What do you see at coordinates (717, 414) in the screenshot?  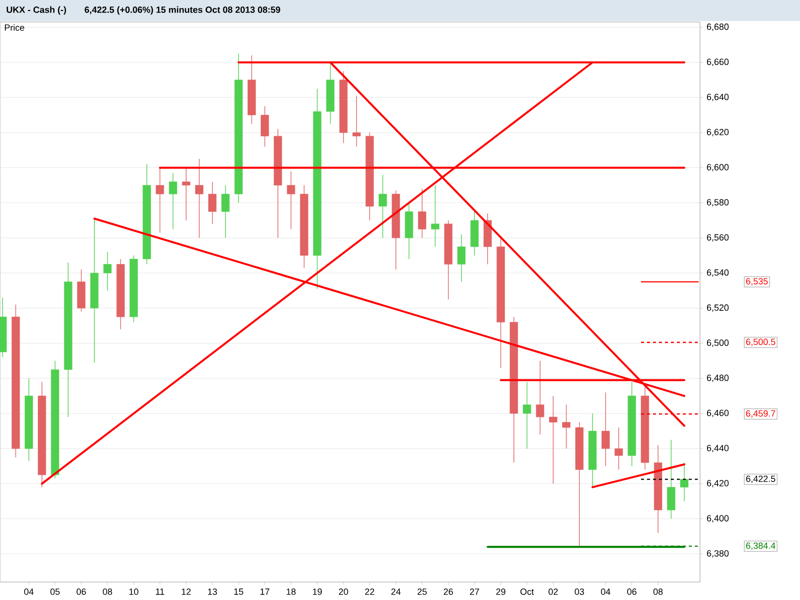 I see `y-tick-label: 6,460` at bounding box center [717, 414].